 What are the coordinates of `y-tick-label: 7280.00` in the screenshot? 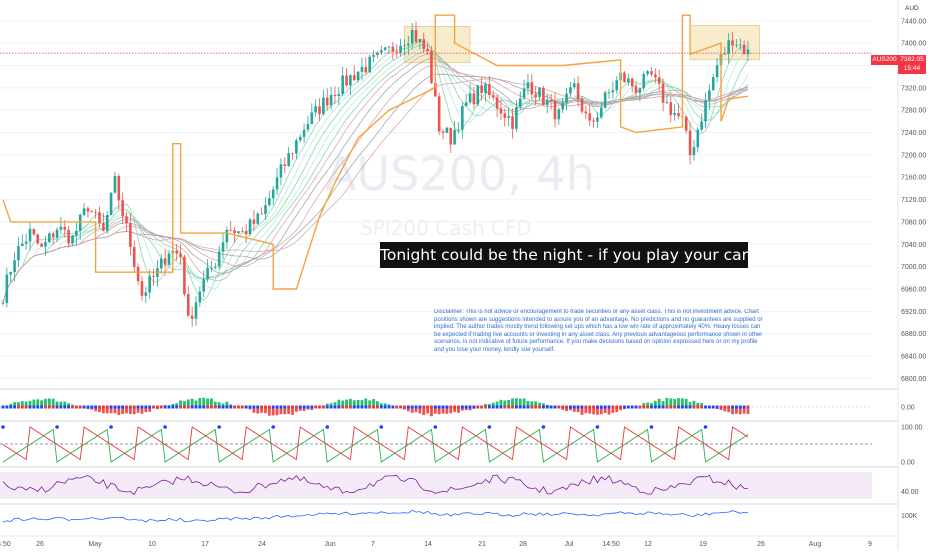 It's located at (913, 111).